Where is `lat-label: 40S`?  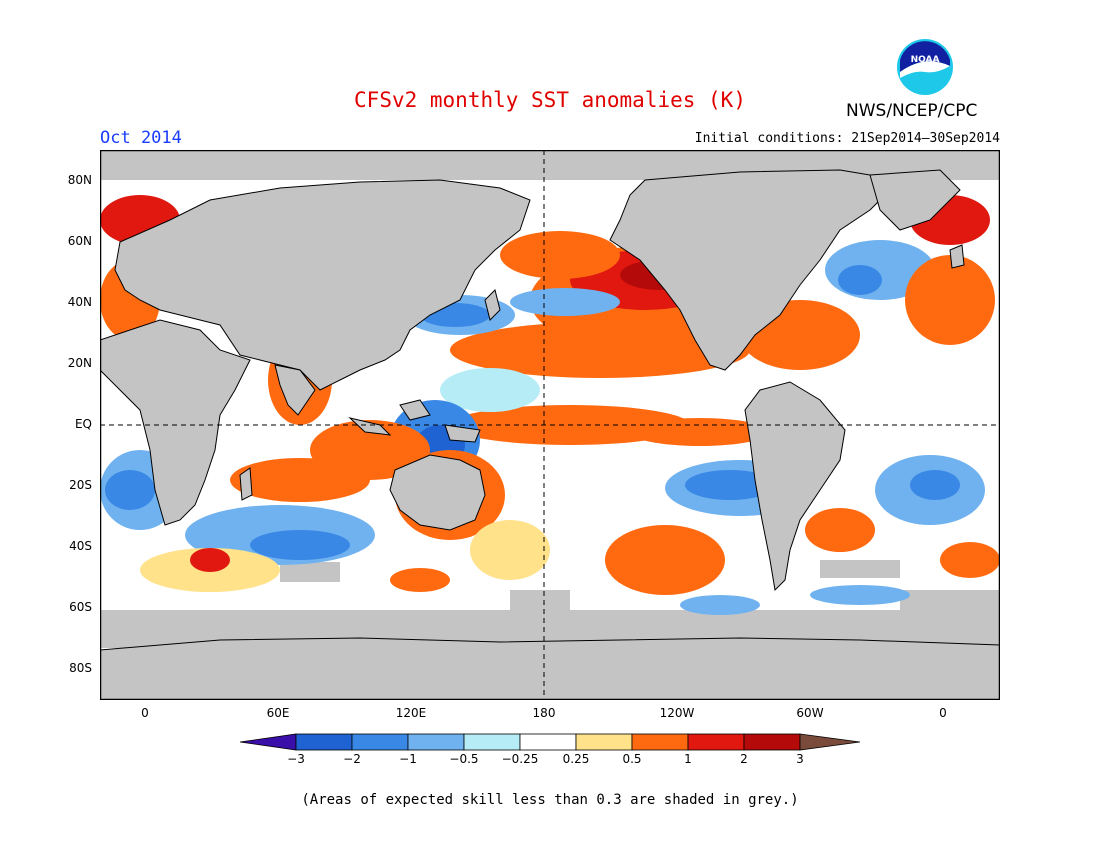
lat-label: 40S is located at coordinates (80, 546).